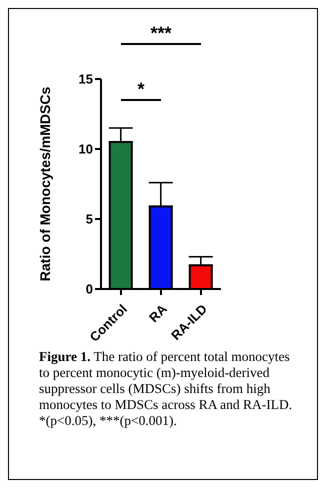 This screenshot has width=328, height=495. What do you see at coordinates (85, 149) in the screenshot?
I see `y-tick-label: 10` at bounding box center [85, 149].